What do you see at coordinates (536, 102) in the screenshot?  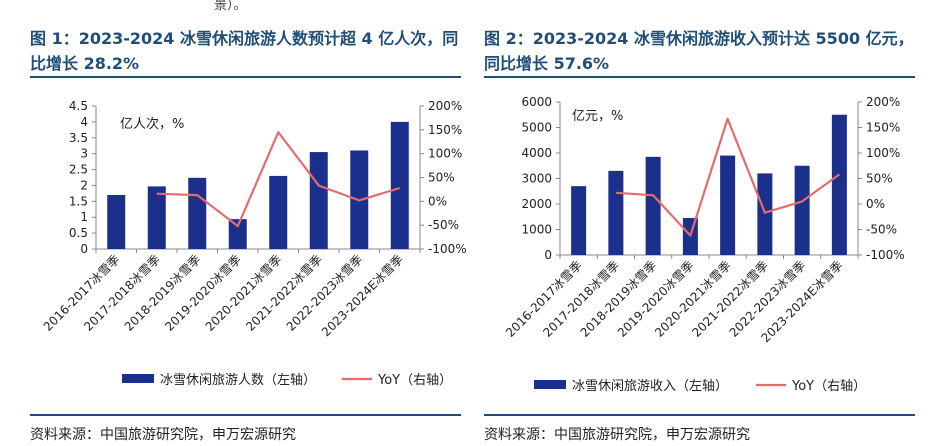 I see `left-tick-label: 6000` at bounding box center [536, 102].